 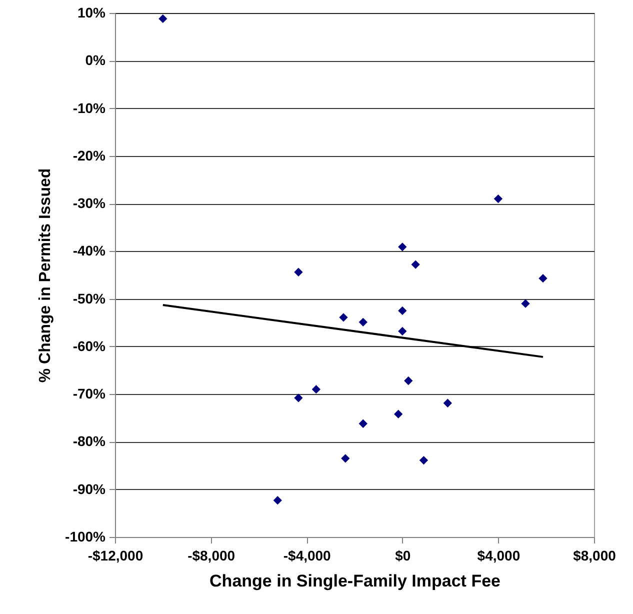 I want to click on y-tick-label: -80%, so click(x=89, y=441).